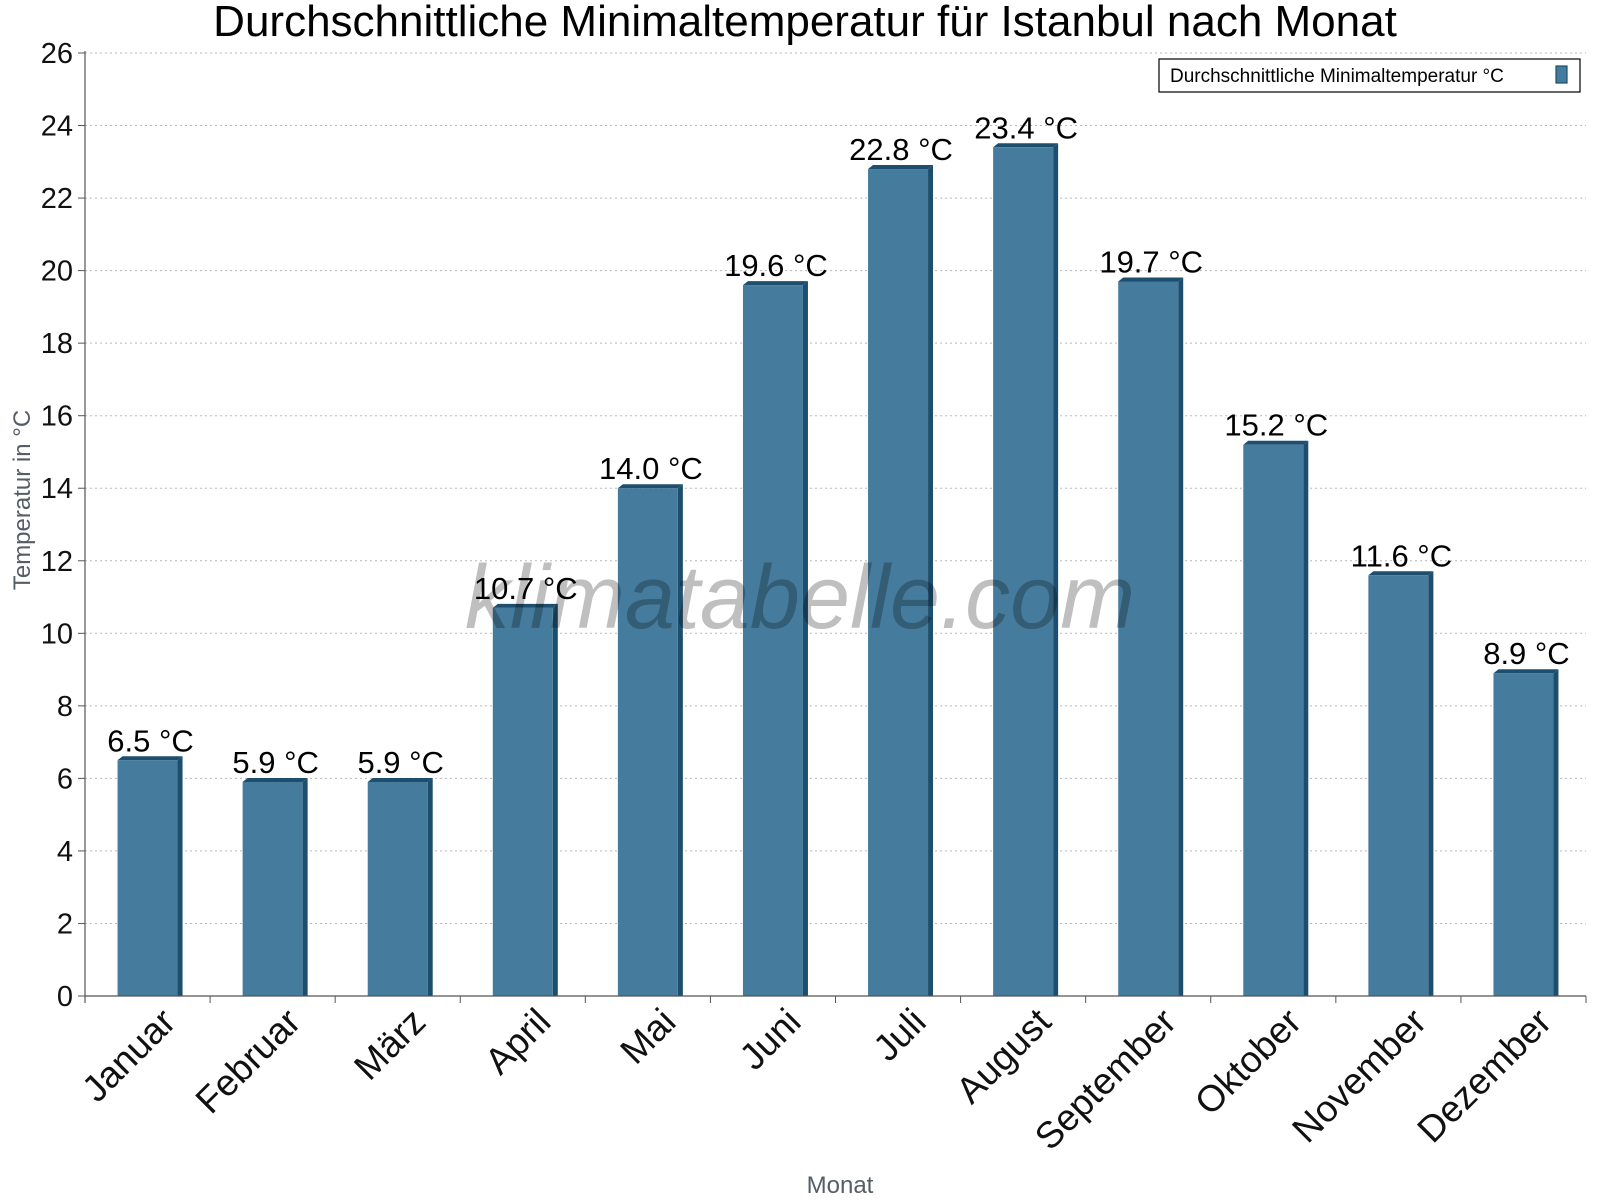 This screenshot has height=1200, width=1600. I want to click on data-label: 14.0 °C, so click(651, 468).